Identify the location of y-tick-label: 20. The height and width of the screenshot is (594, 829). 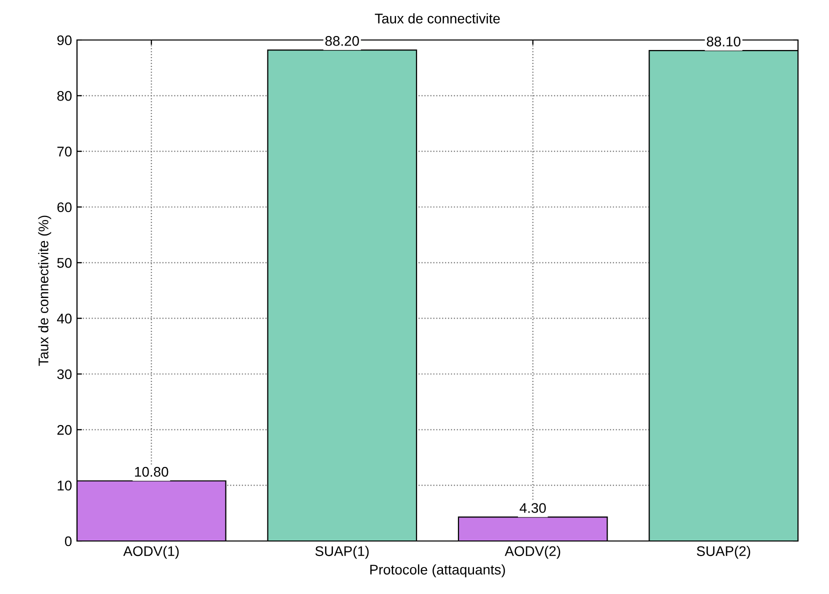
(64, 430).